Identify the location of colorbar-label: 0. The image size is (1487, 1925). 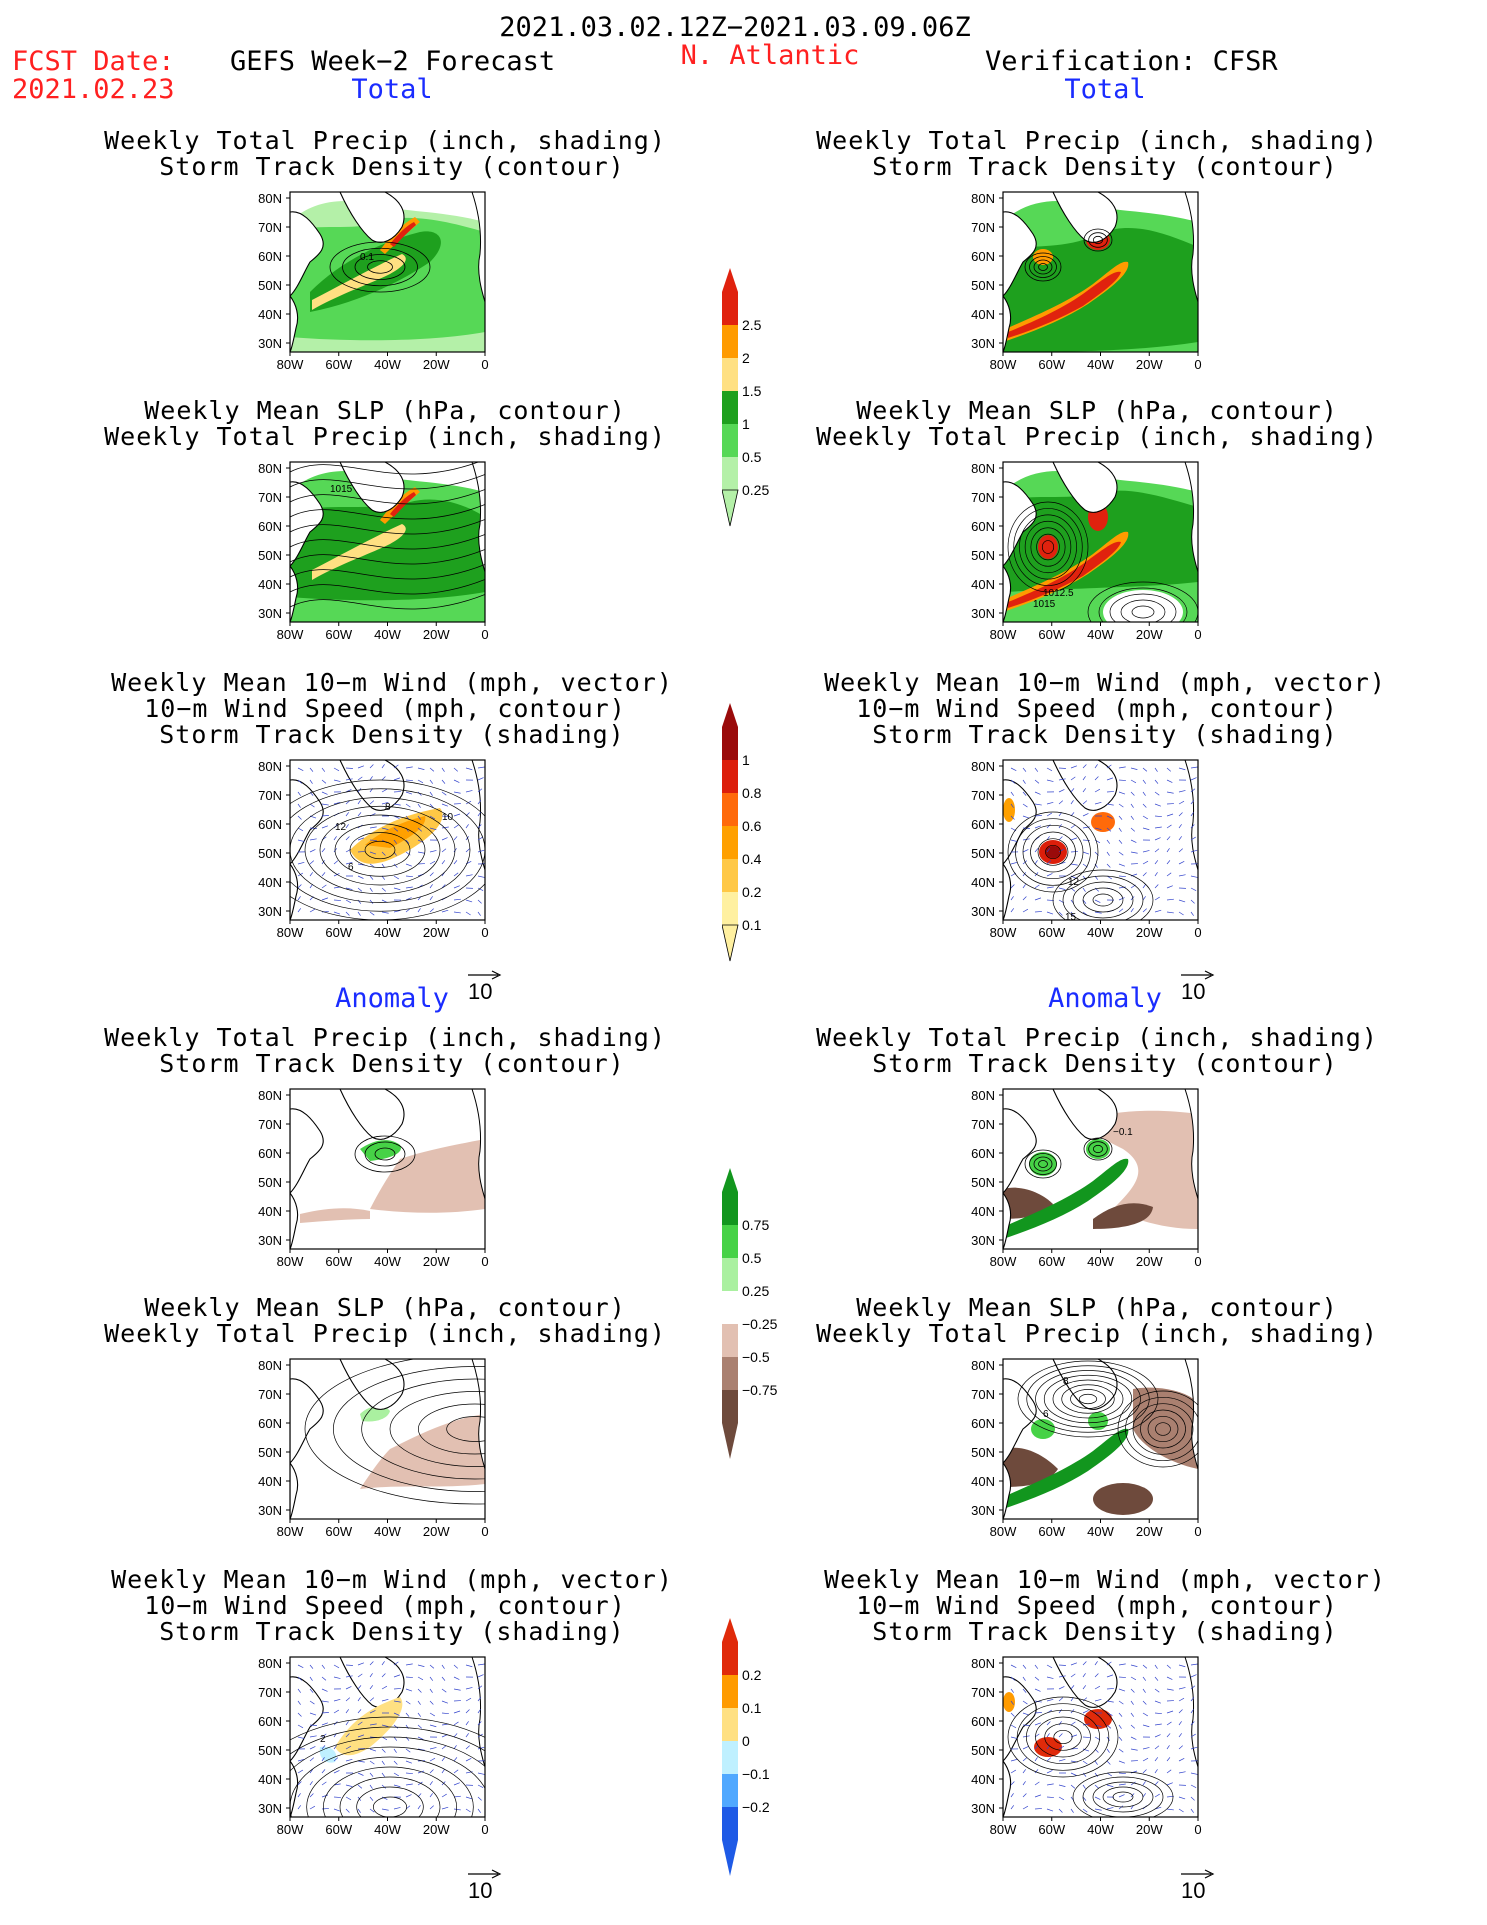
(746, 1741).